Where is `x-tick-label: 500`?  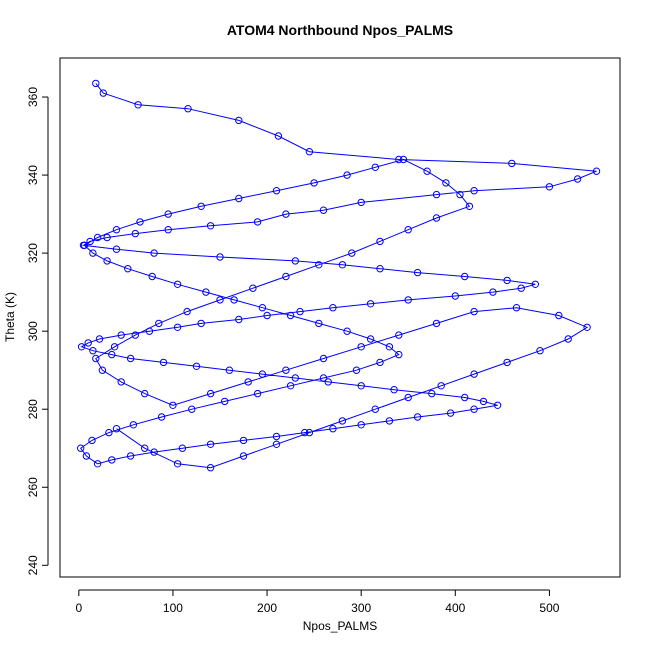 x-tick-label: 500 is located at coordinates (549, 608).